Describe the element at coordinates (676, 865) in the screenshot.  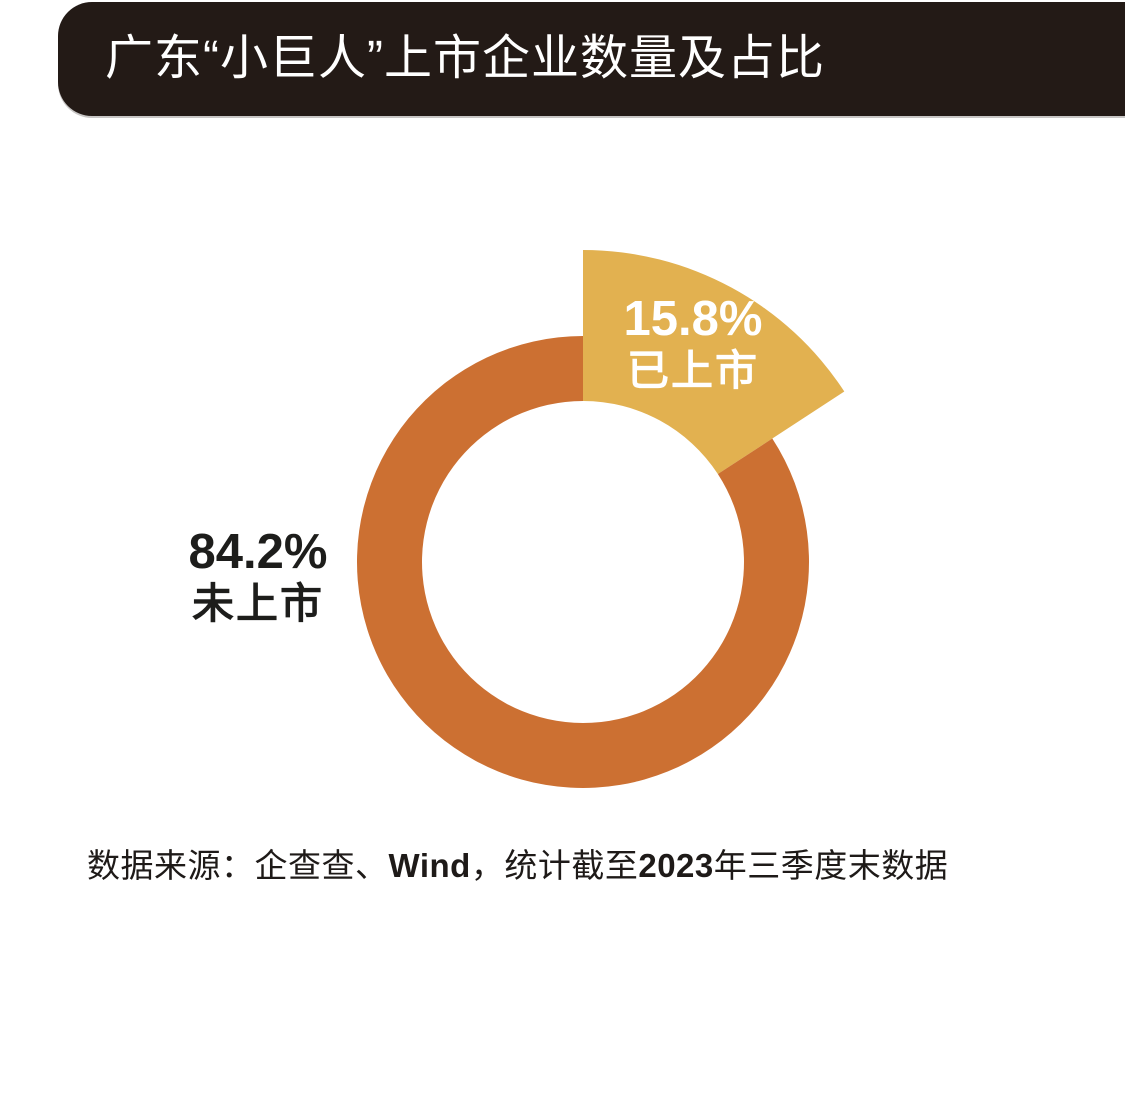
I see `source-segment-bold: 2023` at that location.